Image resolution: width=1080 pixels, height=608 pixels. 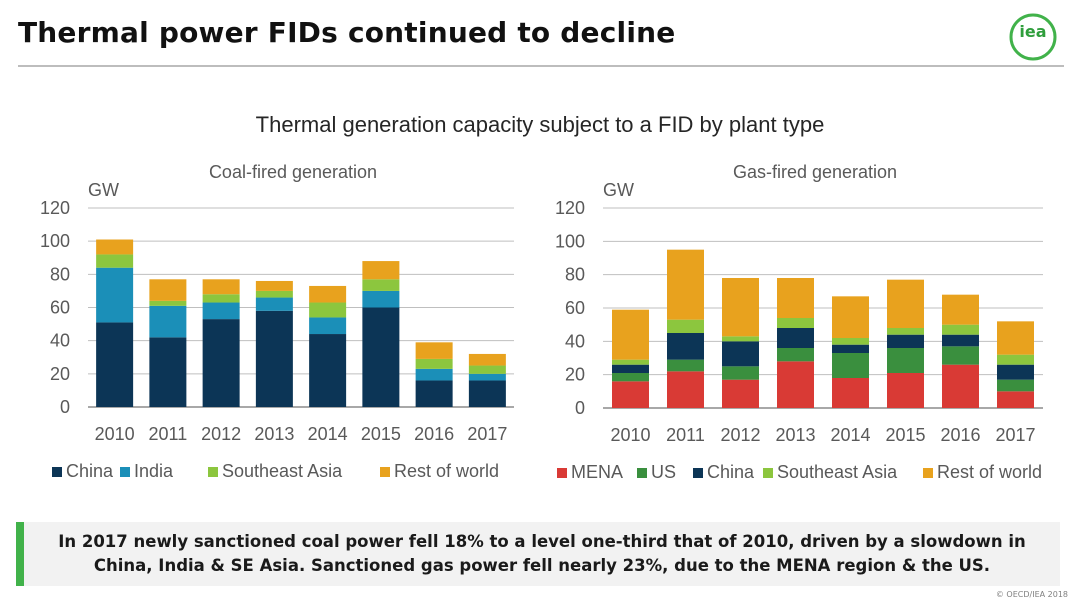 What do you see at coordinates (1015, 385) in the screenshot?
I see `bar-us-2017` at bounding box center [1015, 385].